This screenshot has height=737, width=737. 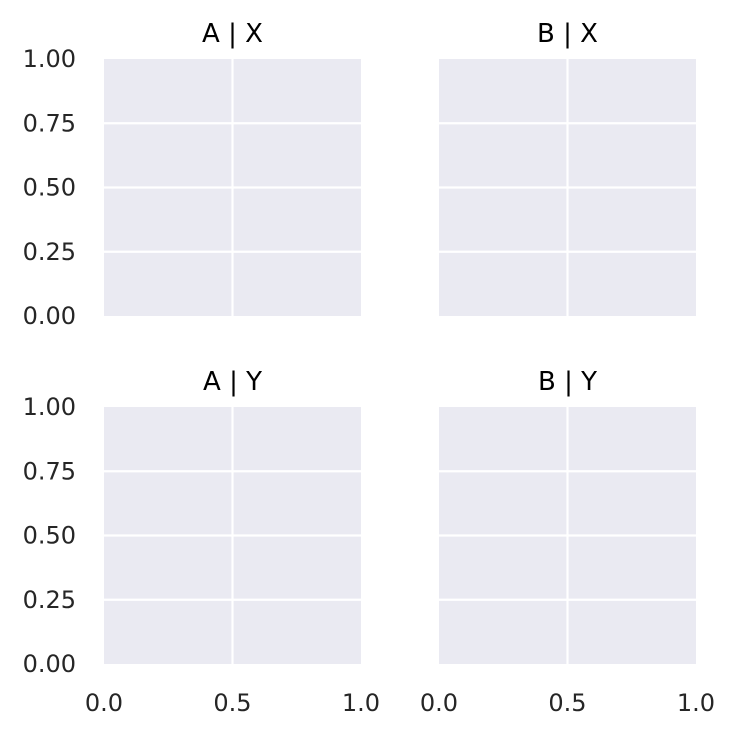 What do you see at coordinates (567, 34) in the screenshot?
I see `panel-title: B | X` at bounding box center [567, 34].